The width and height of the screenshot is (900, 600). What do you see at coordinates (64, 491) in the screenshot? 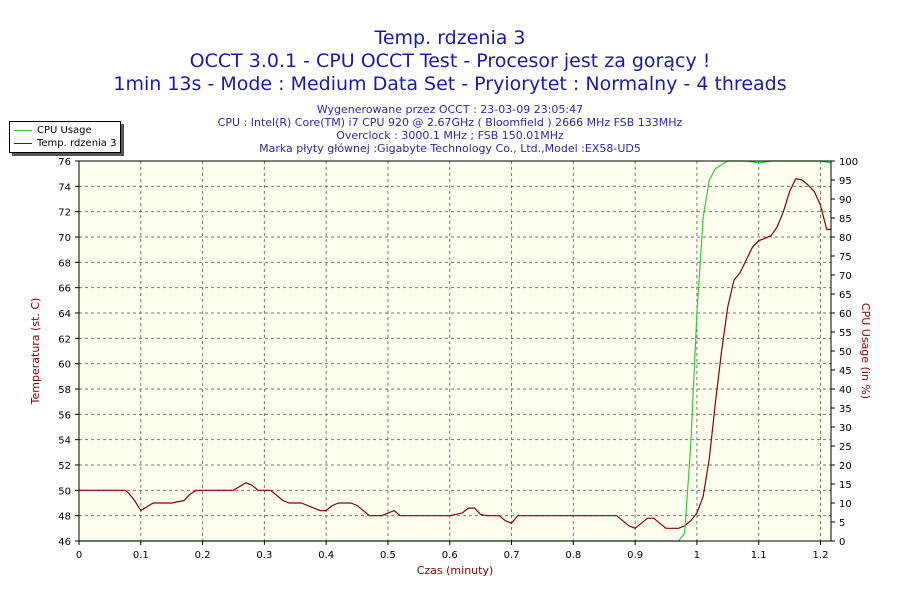
I see `y-tick-label: 50` at bounding box center [64, 491].